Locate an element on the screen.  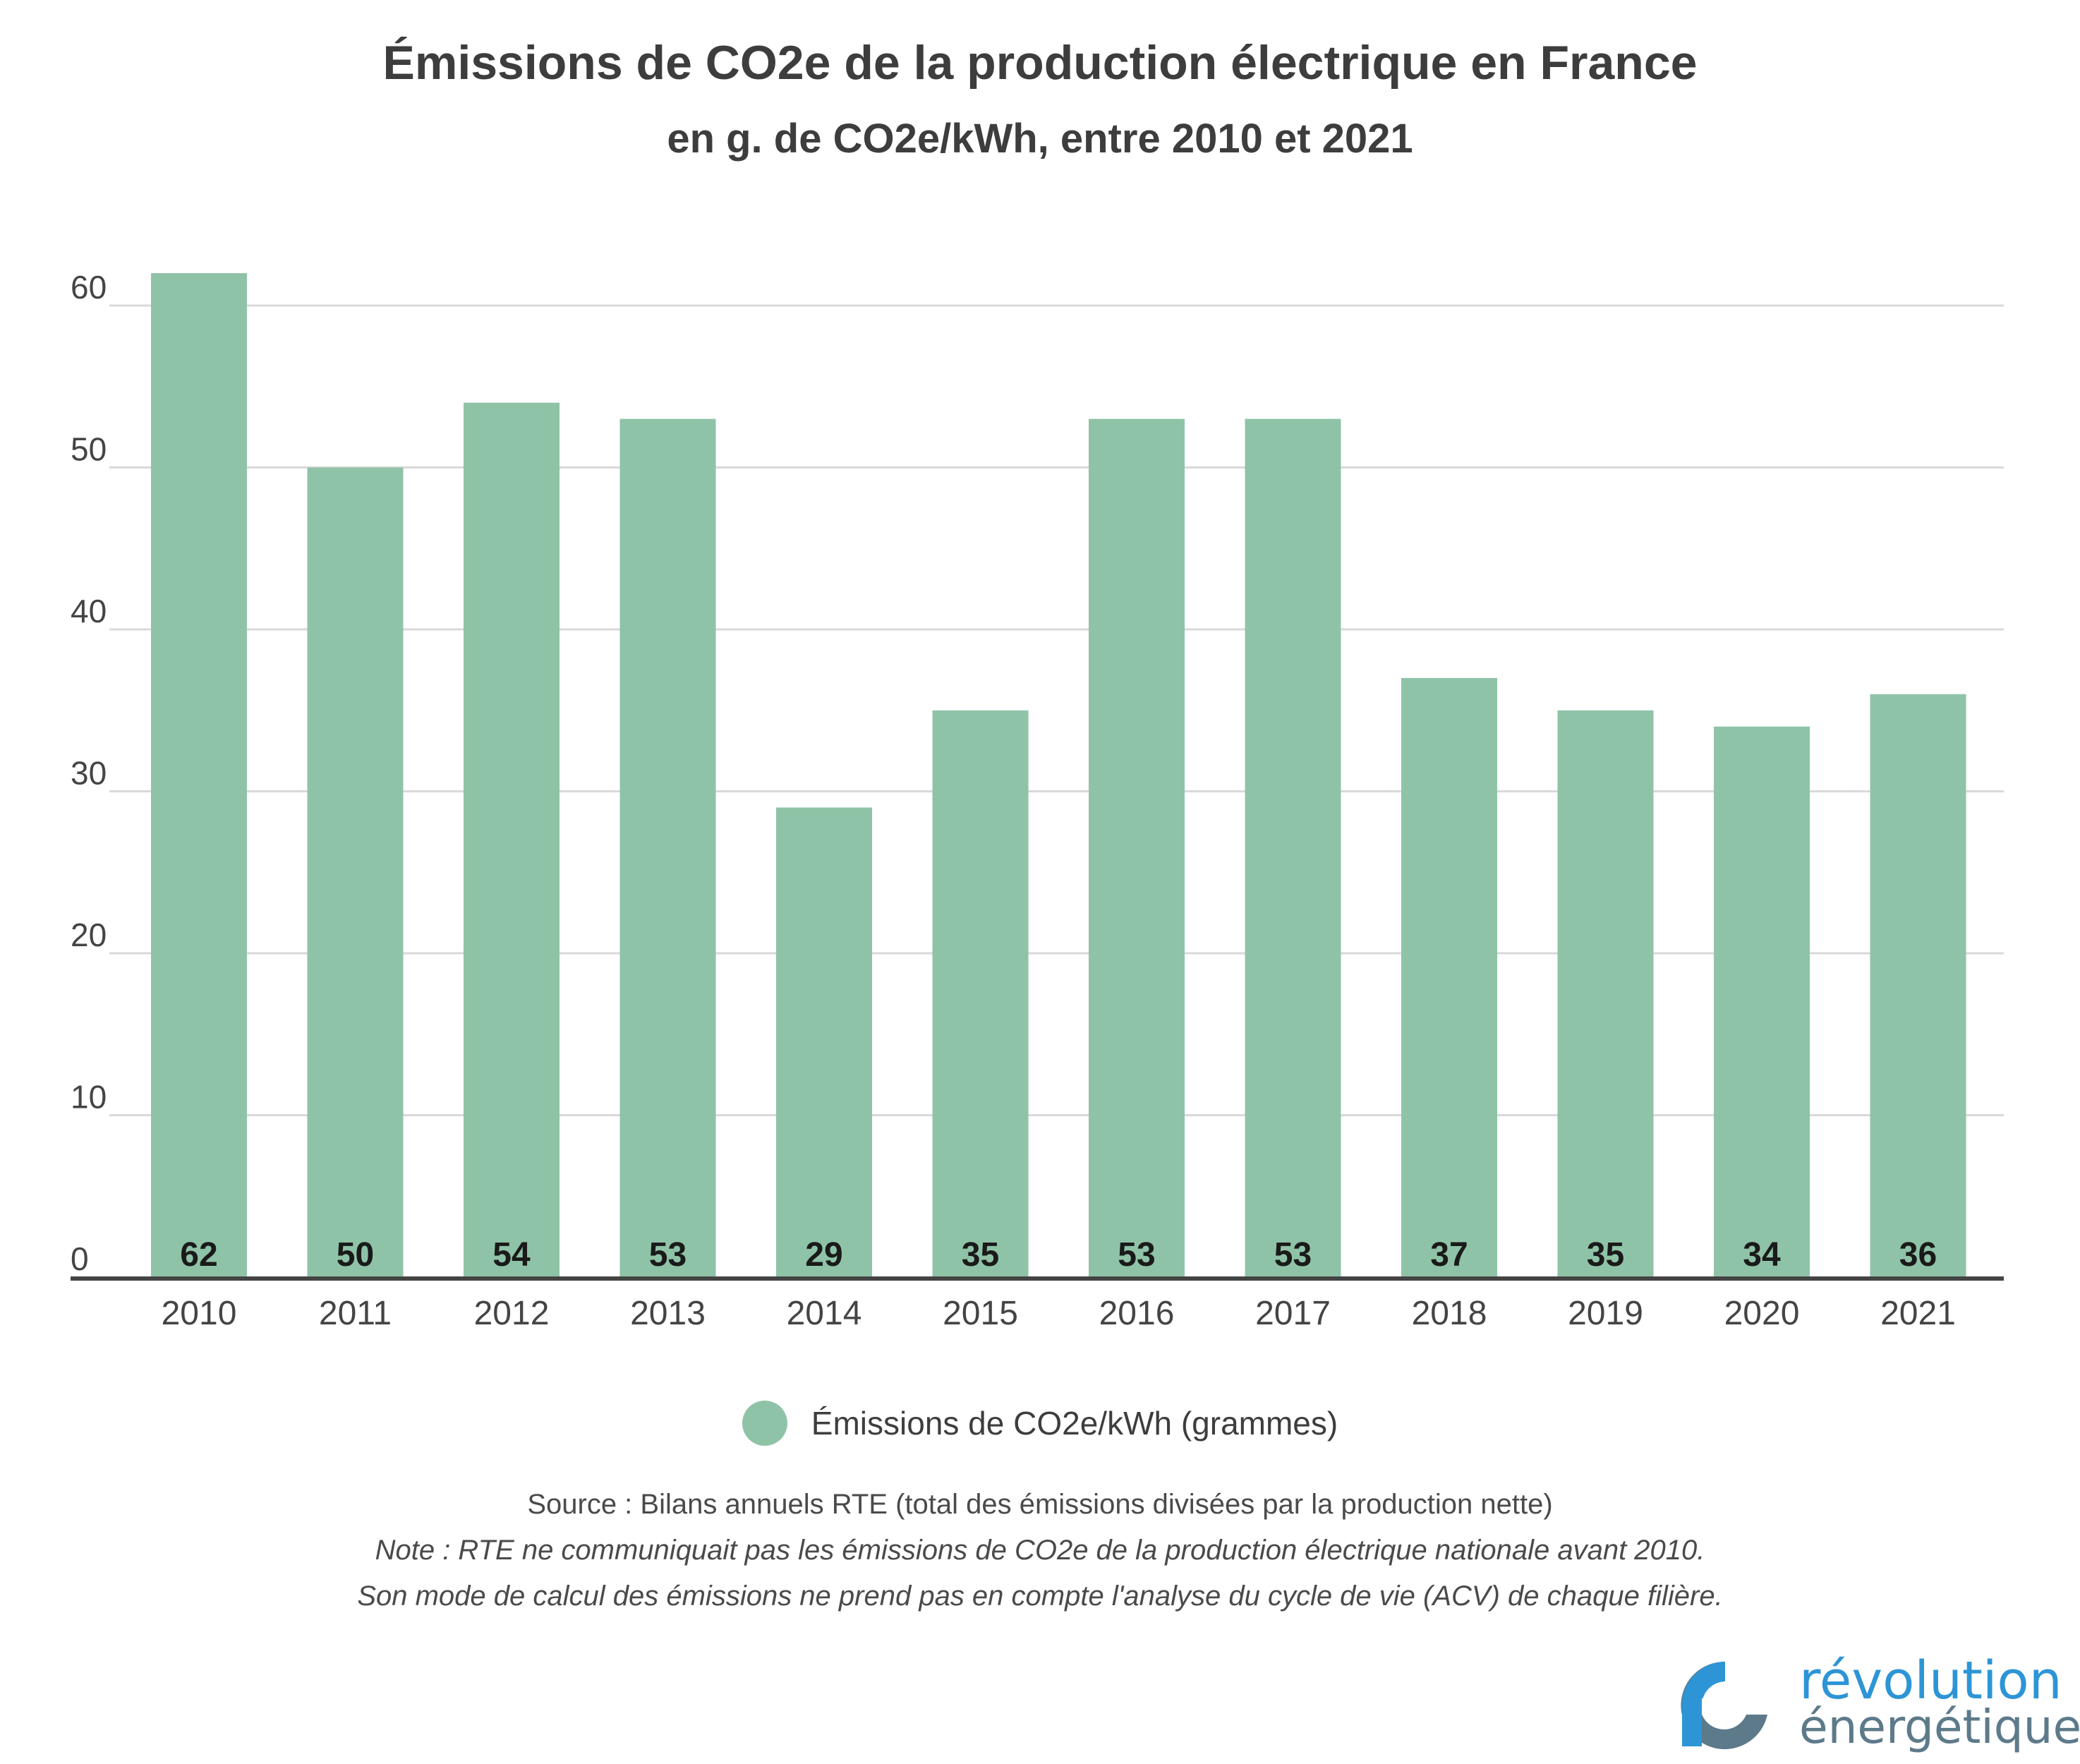
x-tick-label: 2021 is located at coordinates (1918, 1313).